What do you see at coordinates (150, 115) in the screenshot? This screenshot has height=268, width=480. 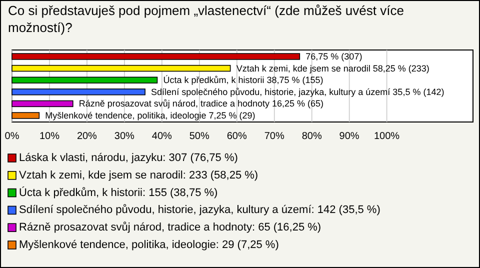 I see `data-label: Myšlenkové tendence, politika, ideologie 7,25 % (29)` at bounding box center [150, 115].